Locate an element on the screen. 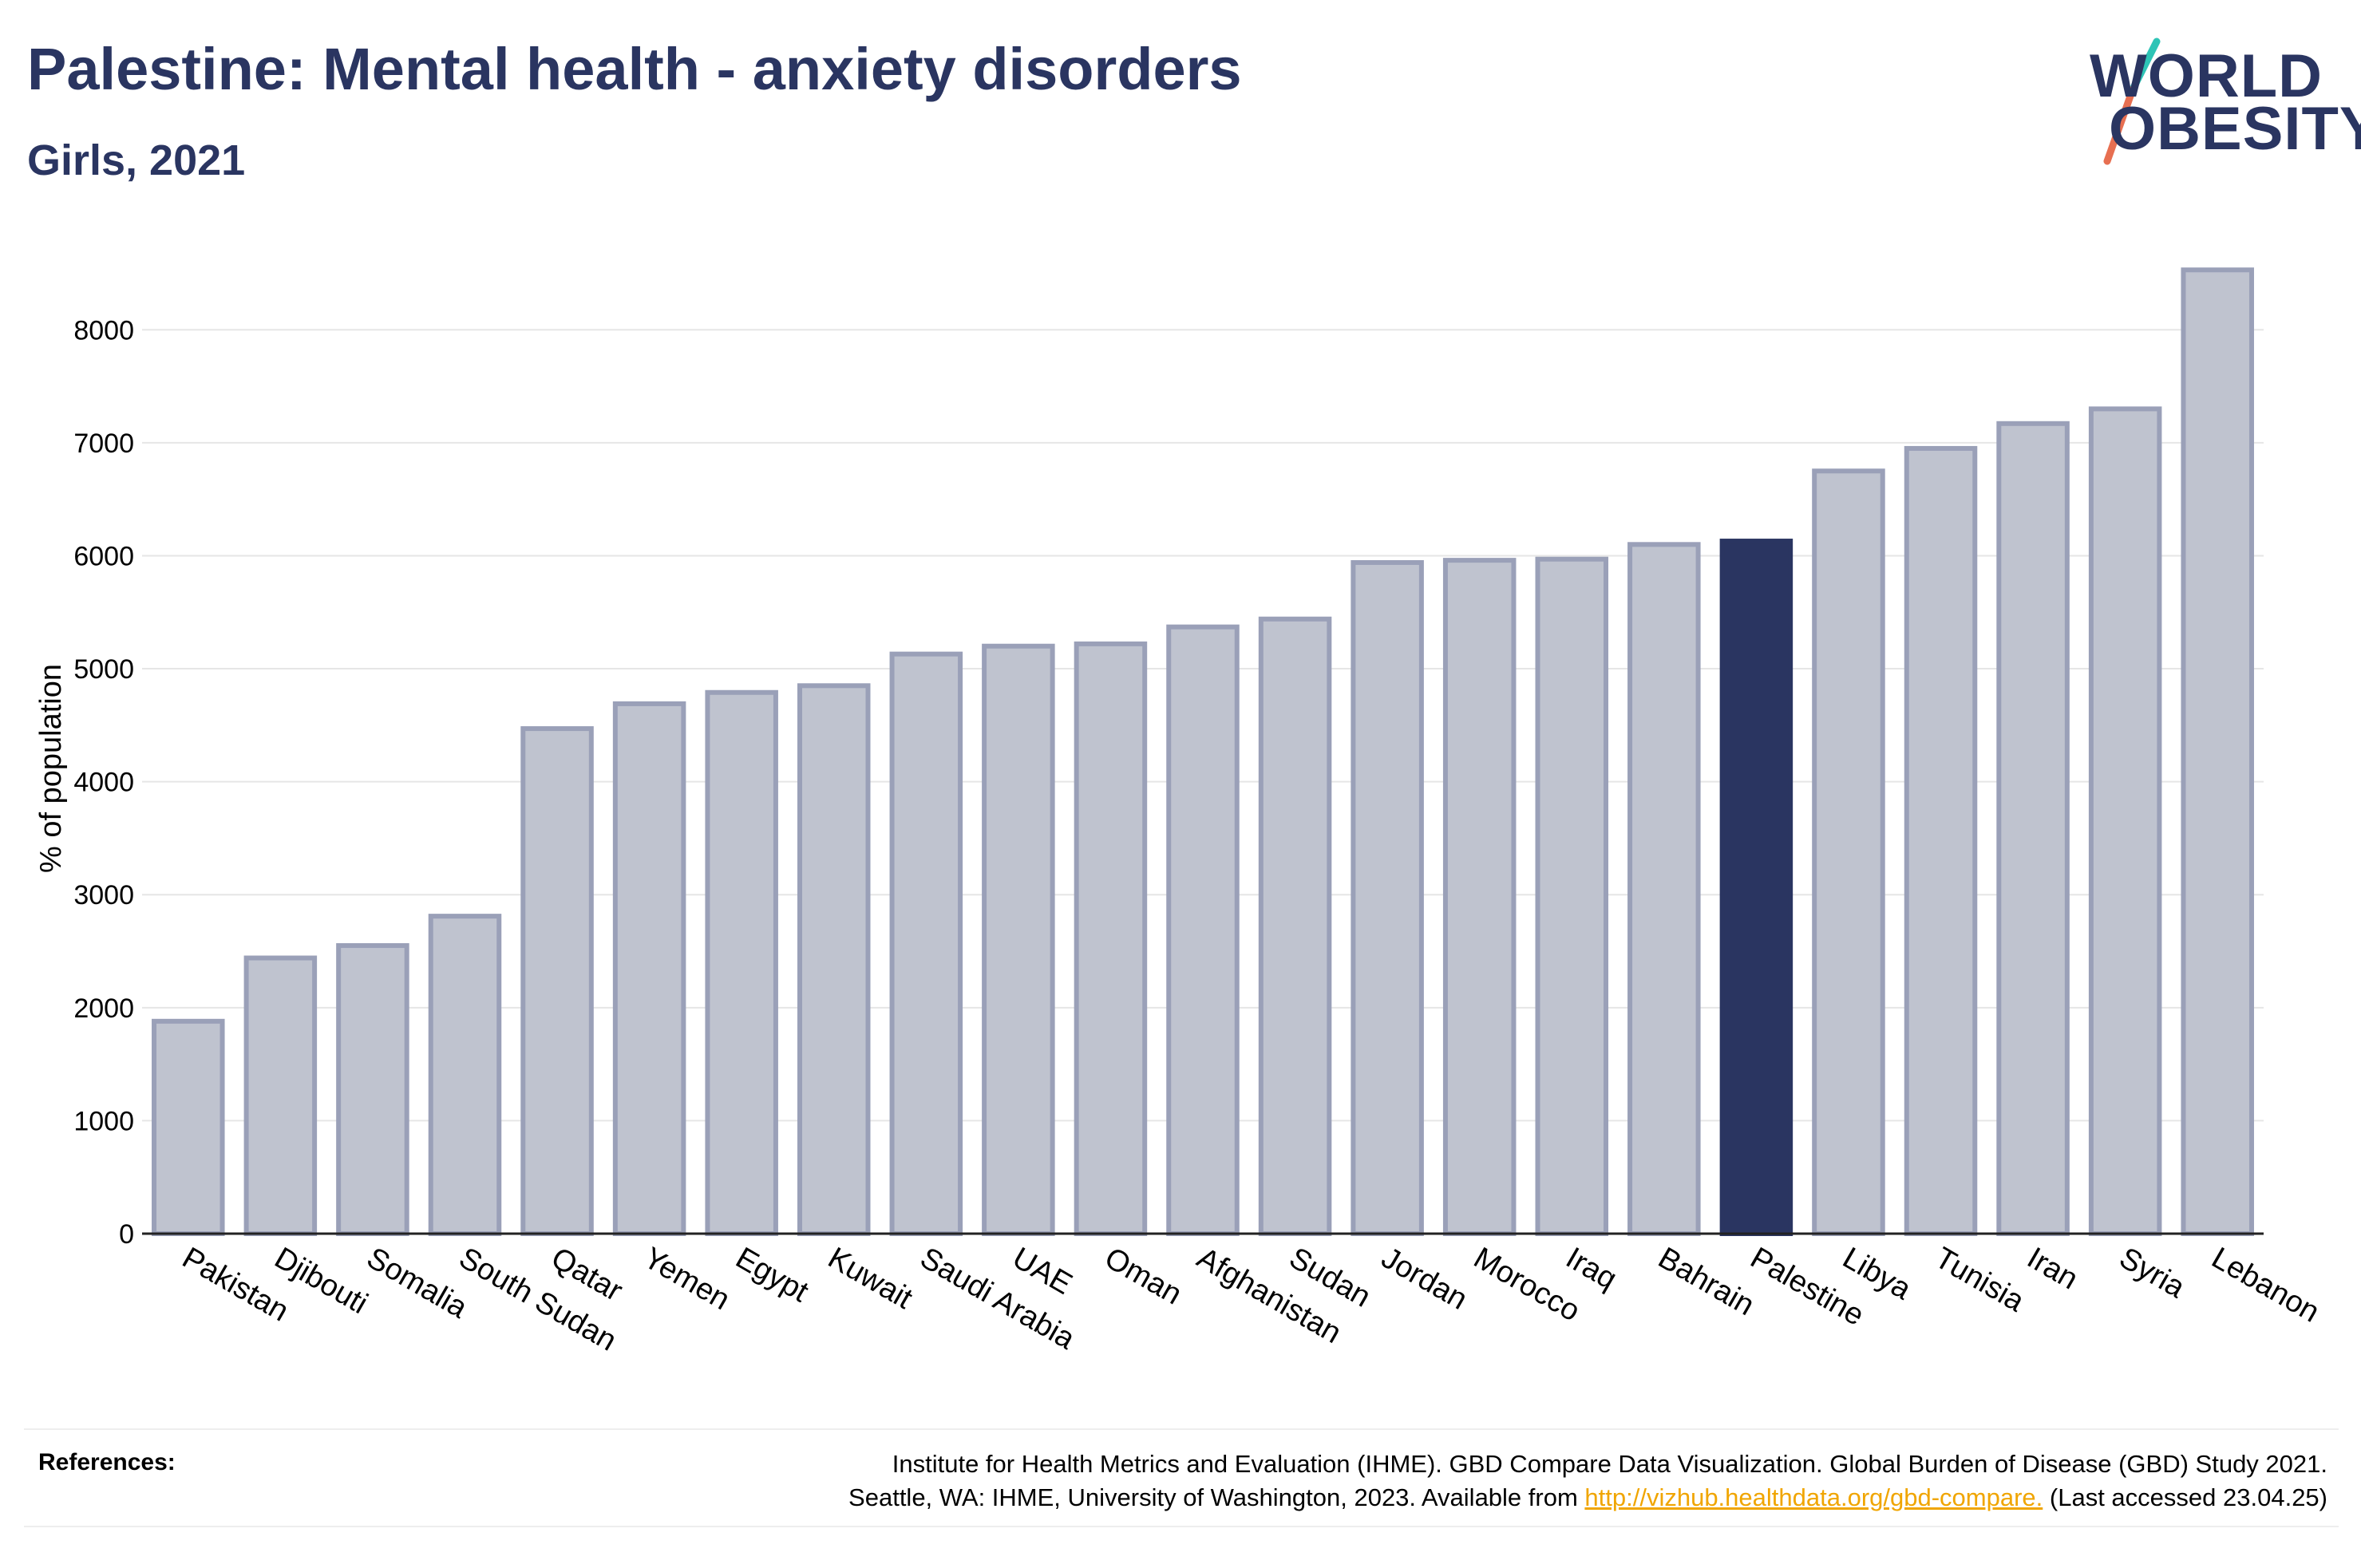 This screenshot has height=1568, width=2361. x-tick-label: Egypt is located at coordinates (772, 1275).